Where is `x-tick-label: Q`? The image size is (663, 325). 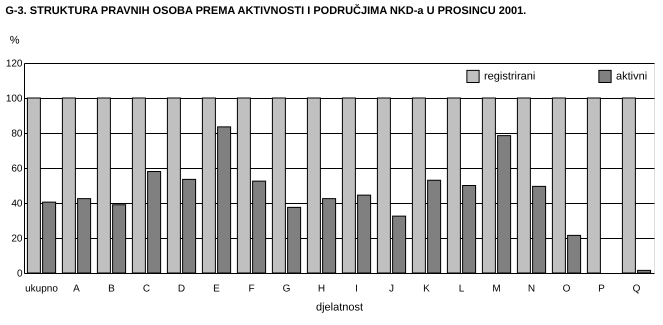 x-tick-label: Q is located at coordinates (636, 289).